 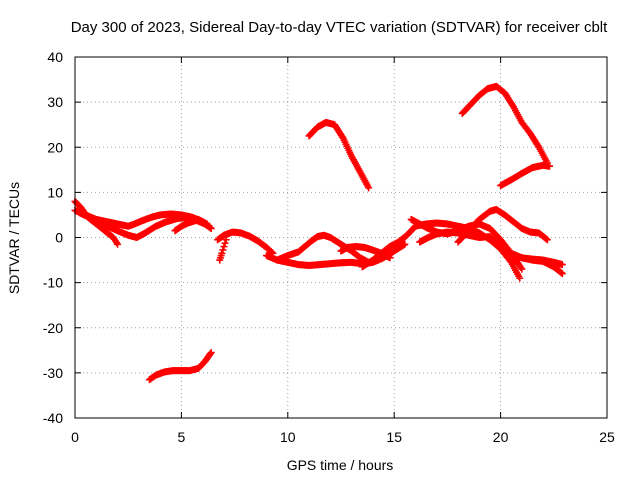 What do you see at coordinates (53, 373) in the screenshot?
I see `y-tick-label: -30` at bounding box center [53, 373].